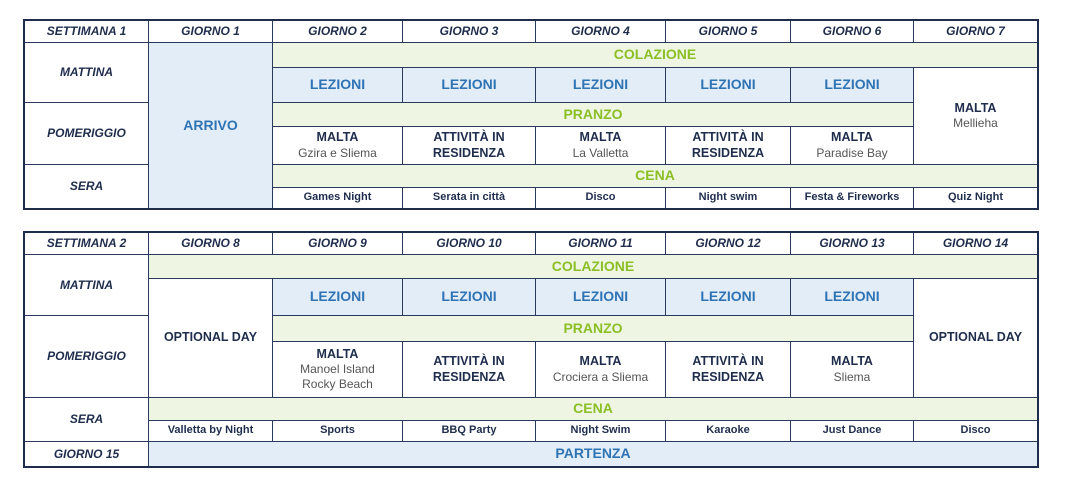 This screenshot has height=488, width=1075. I want to click on activity-cell: MALTA La Valletta, so click(600, 145).